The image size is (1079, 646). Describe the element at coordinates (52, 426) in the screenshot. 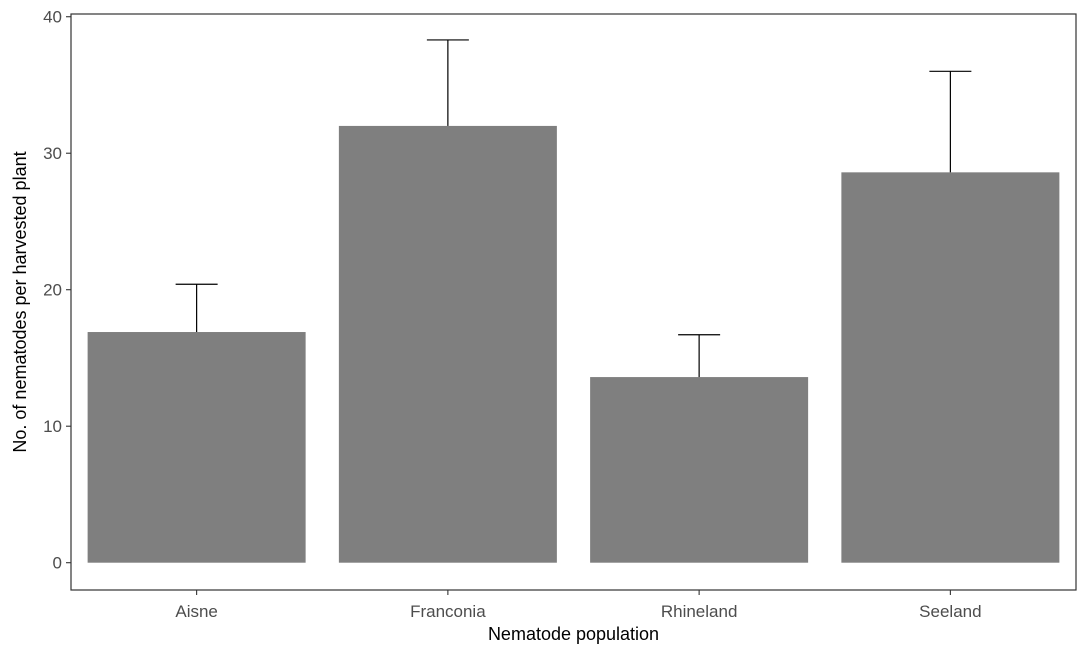

I see `y-tick-label: 10` at that location.